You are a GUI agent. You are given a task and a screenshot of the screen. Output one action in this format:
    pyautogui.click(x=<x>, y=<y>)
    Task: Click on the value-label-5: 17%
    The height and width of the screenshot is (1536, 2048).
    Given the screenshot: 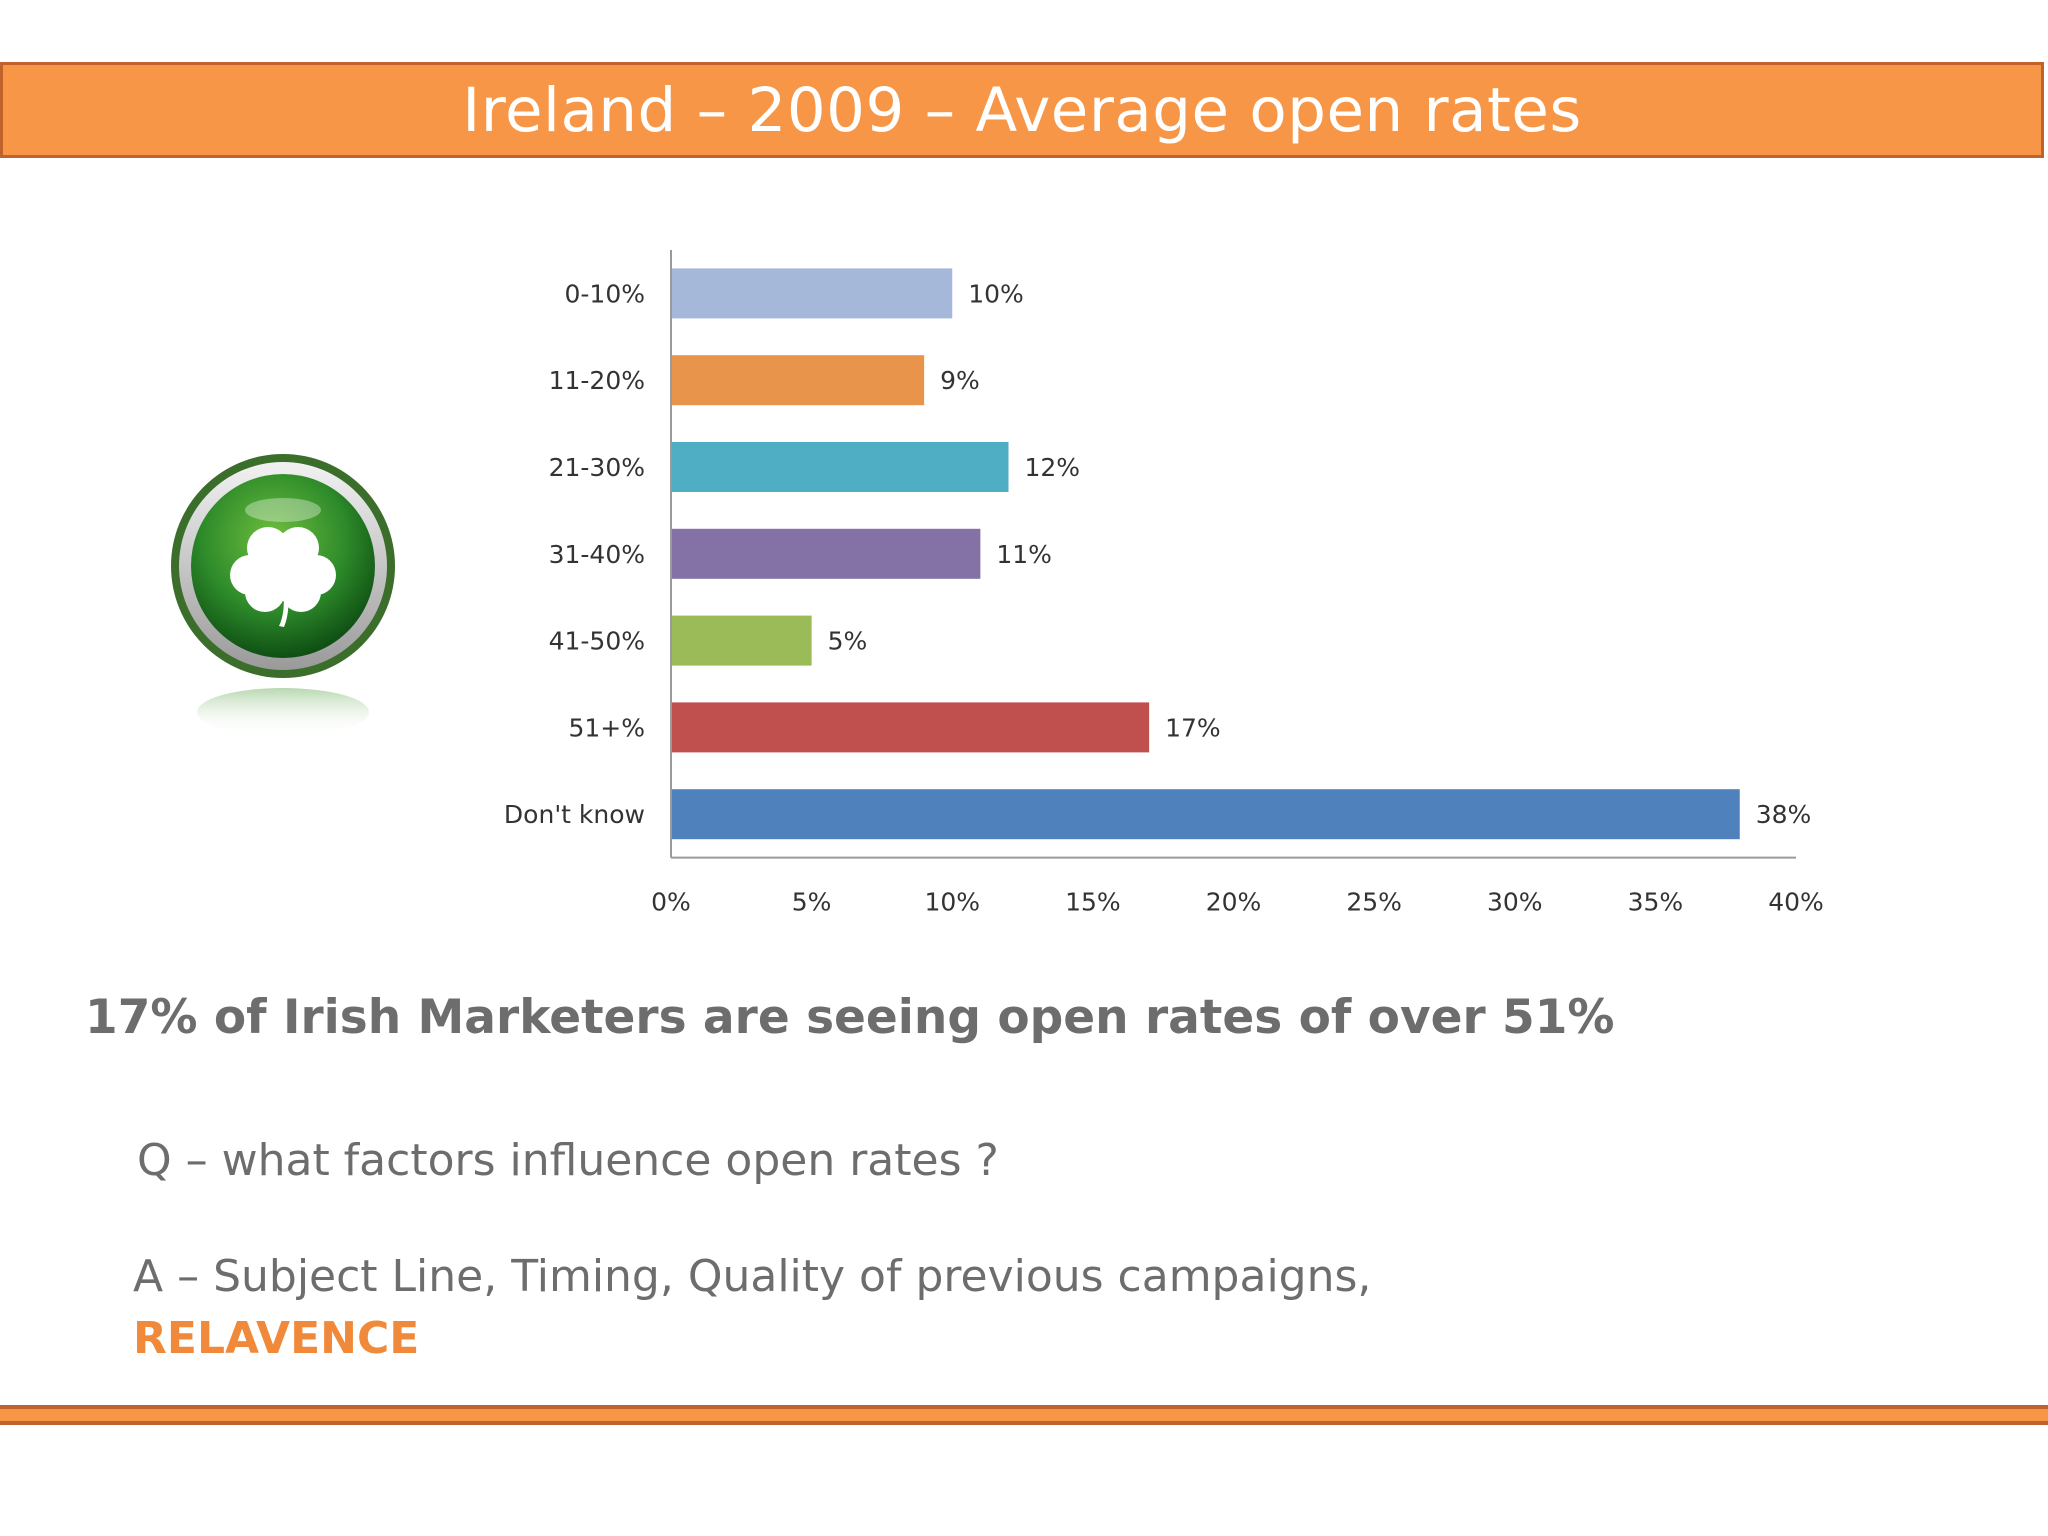 What is the action you would take?
    pyautogui.click(x=1193, y=727)
    